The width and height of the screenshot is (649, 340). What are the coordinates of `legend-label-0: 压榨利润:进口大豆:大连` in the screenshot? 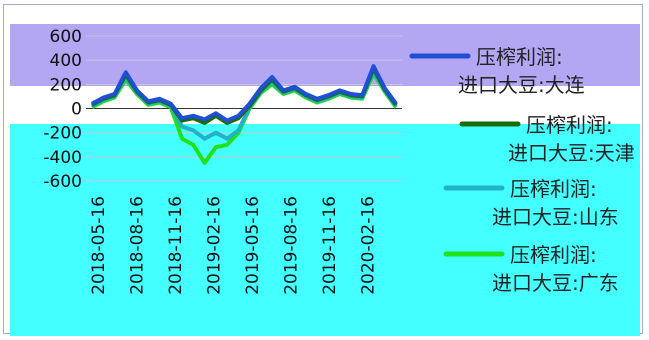 It's located at (521, 71).